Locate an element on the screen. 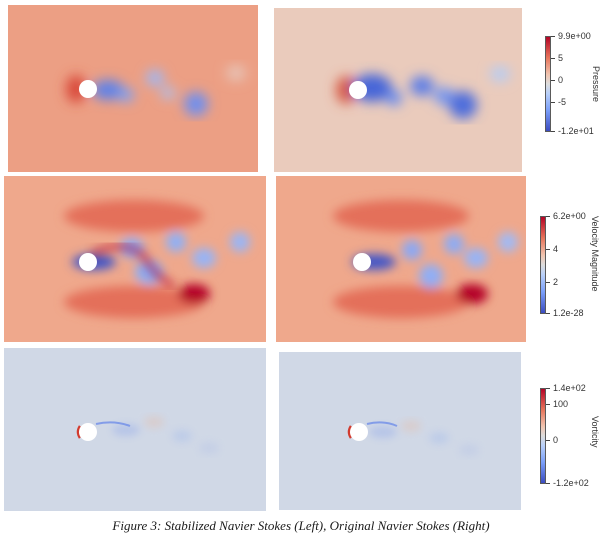 This screenshot has height=542, width=602. velocity-tick-2: 2 is located at coordinates (556, 282).